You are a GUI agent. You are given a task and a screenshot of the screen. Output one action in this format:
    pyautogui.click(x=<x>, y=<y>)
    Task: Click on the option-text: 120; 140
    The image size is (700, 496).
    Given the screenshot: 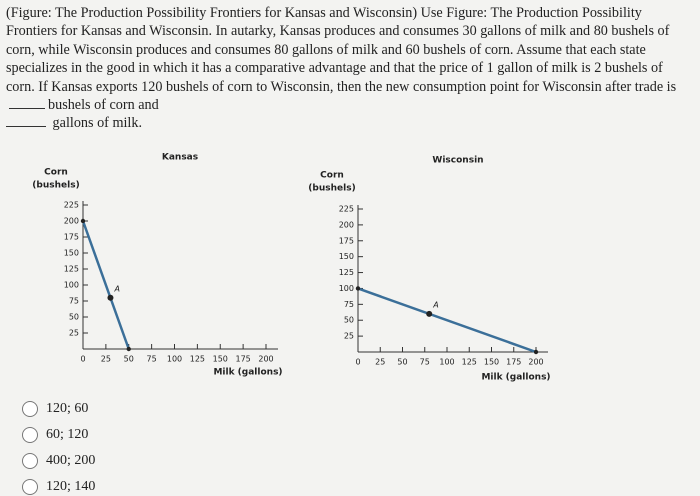 What is the action you would take?
    pyautogui.click(x=71, y=486)
    